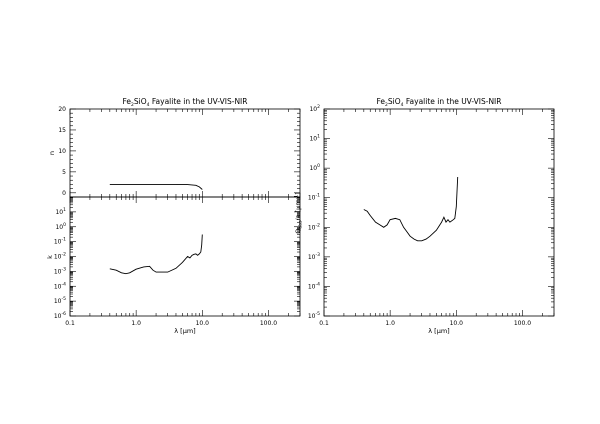 The height and width of the screenshot is (424, 600). Describe the element at coordinates (314, 167) in the screenshot. I see `q-ytick-label: 10⁰` at that location.